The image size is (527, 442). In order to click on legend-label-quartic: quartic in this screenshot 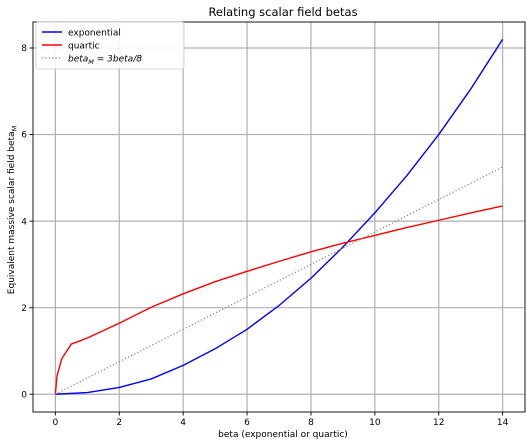, I will do `click(84, 47)`.